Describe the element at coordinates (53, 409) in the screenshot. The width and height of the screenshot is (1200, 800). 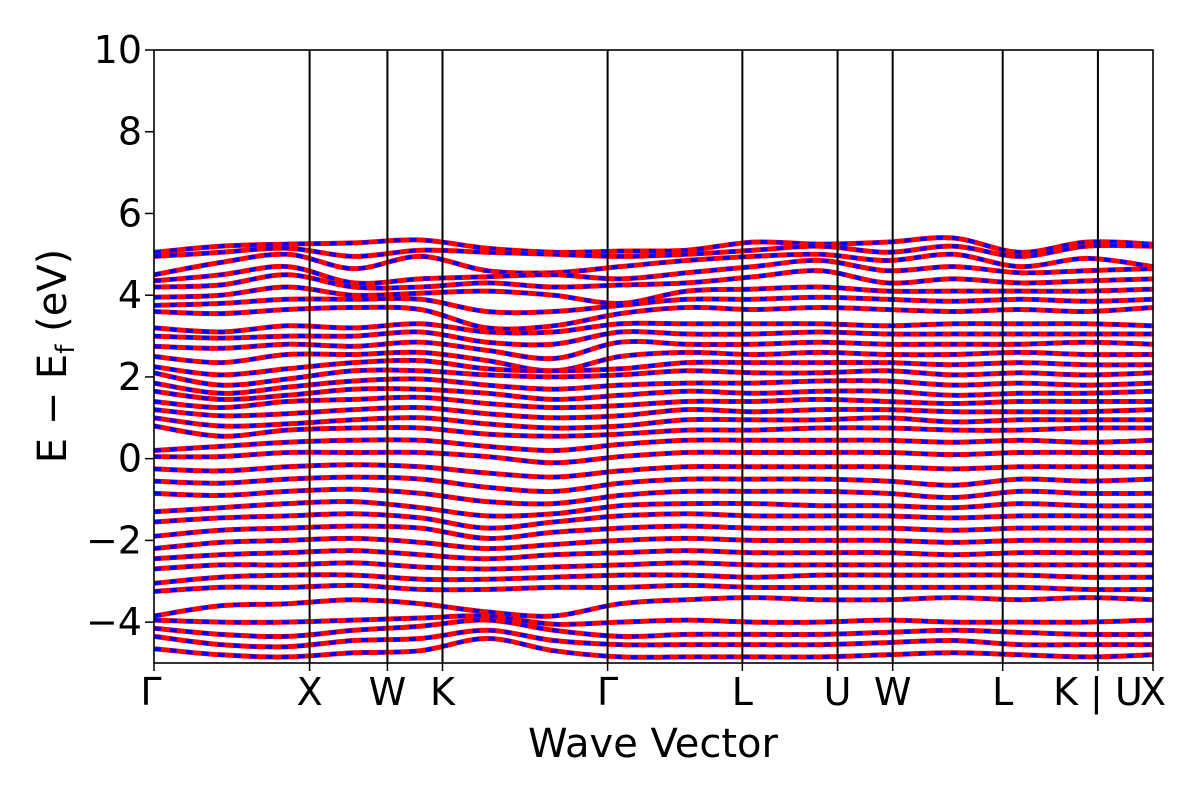
I see `y-axis-label-main: E − E` at that location.